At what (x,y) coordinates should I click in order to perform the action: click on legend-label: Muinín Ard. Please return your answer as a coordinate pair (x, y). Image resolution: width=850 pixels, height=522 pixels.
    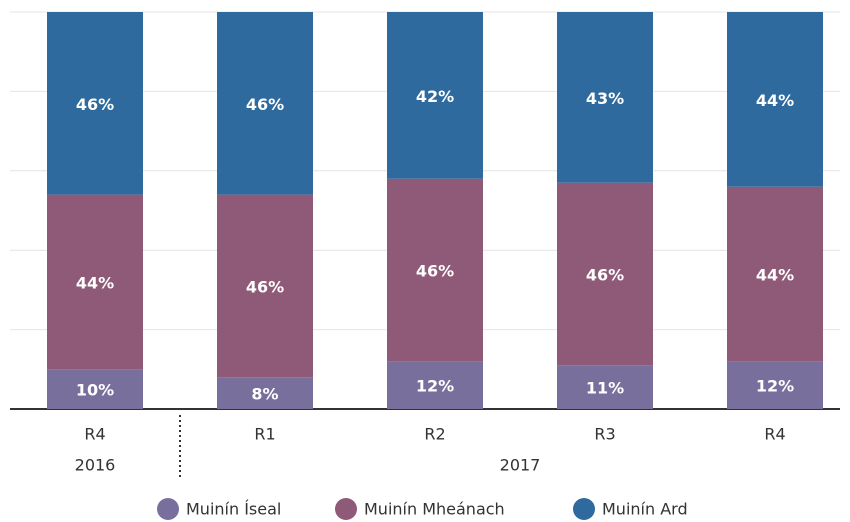
    Looking at the image, I should click on (645, 509).